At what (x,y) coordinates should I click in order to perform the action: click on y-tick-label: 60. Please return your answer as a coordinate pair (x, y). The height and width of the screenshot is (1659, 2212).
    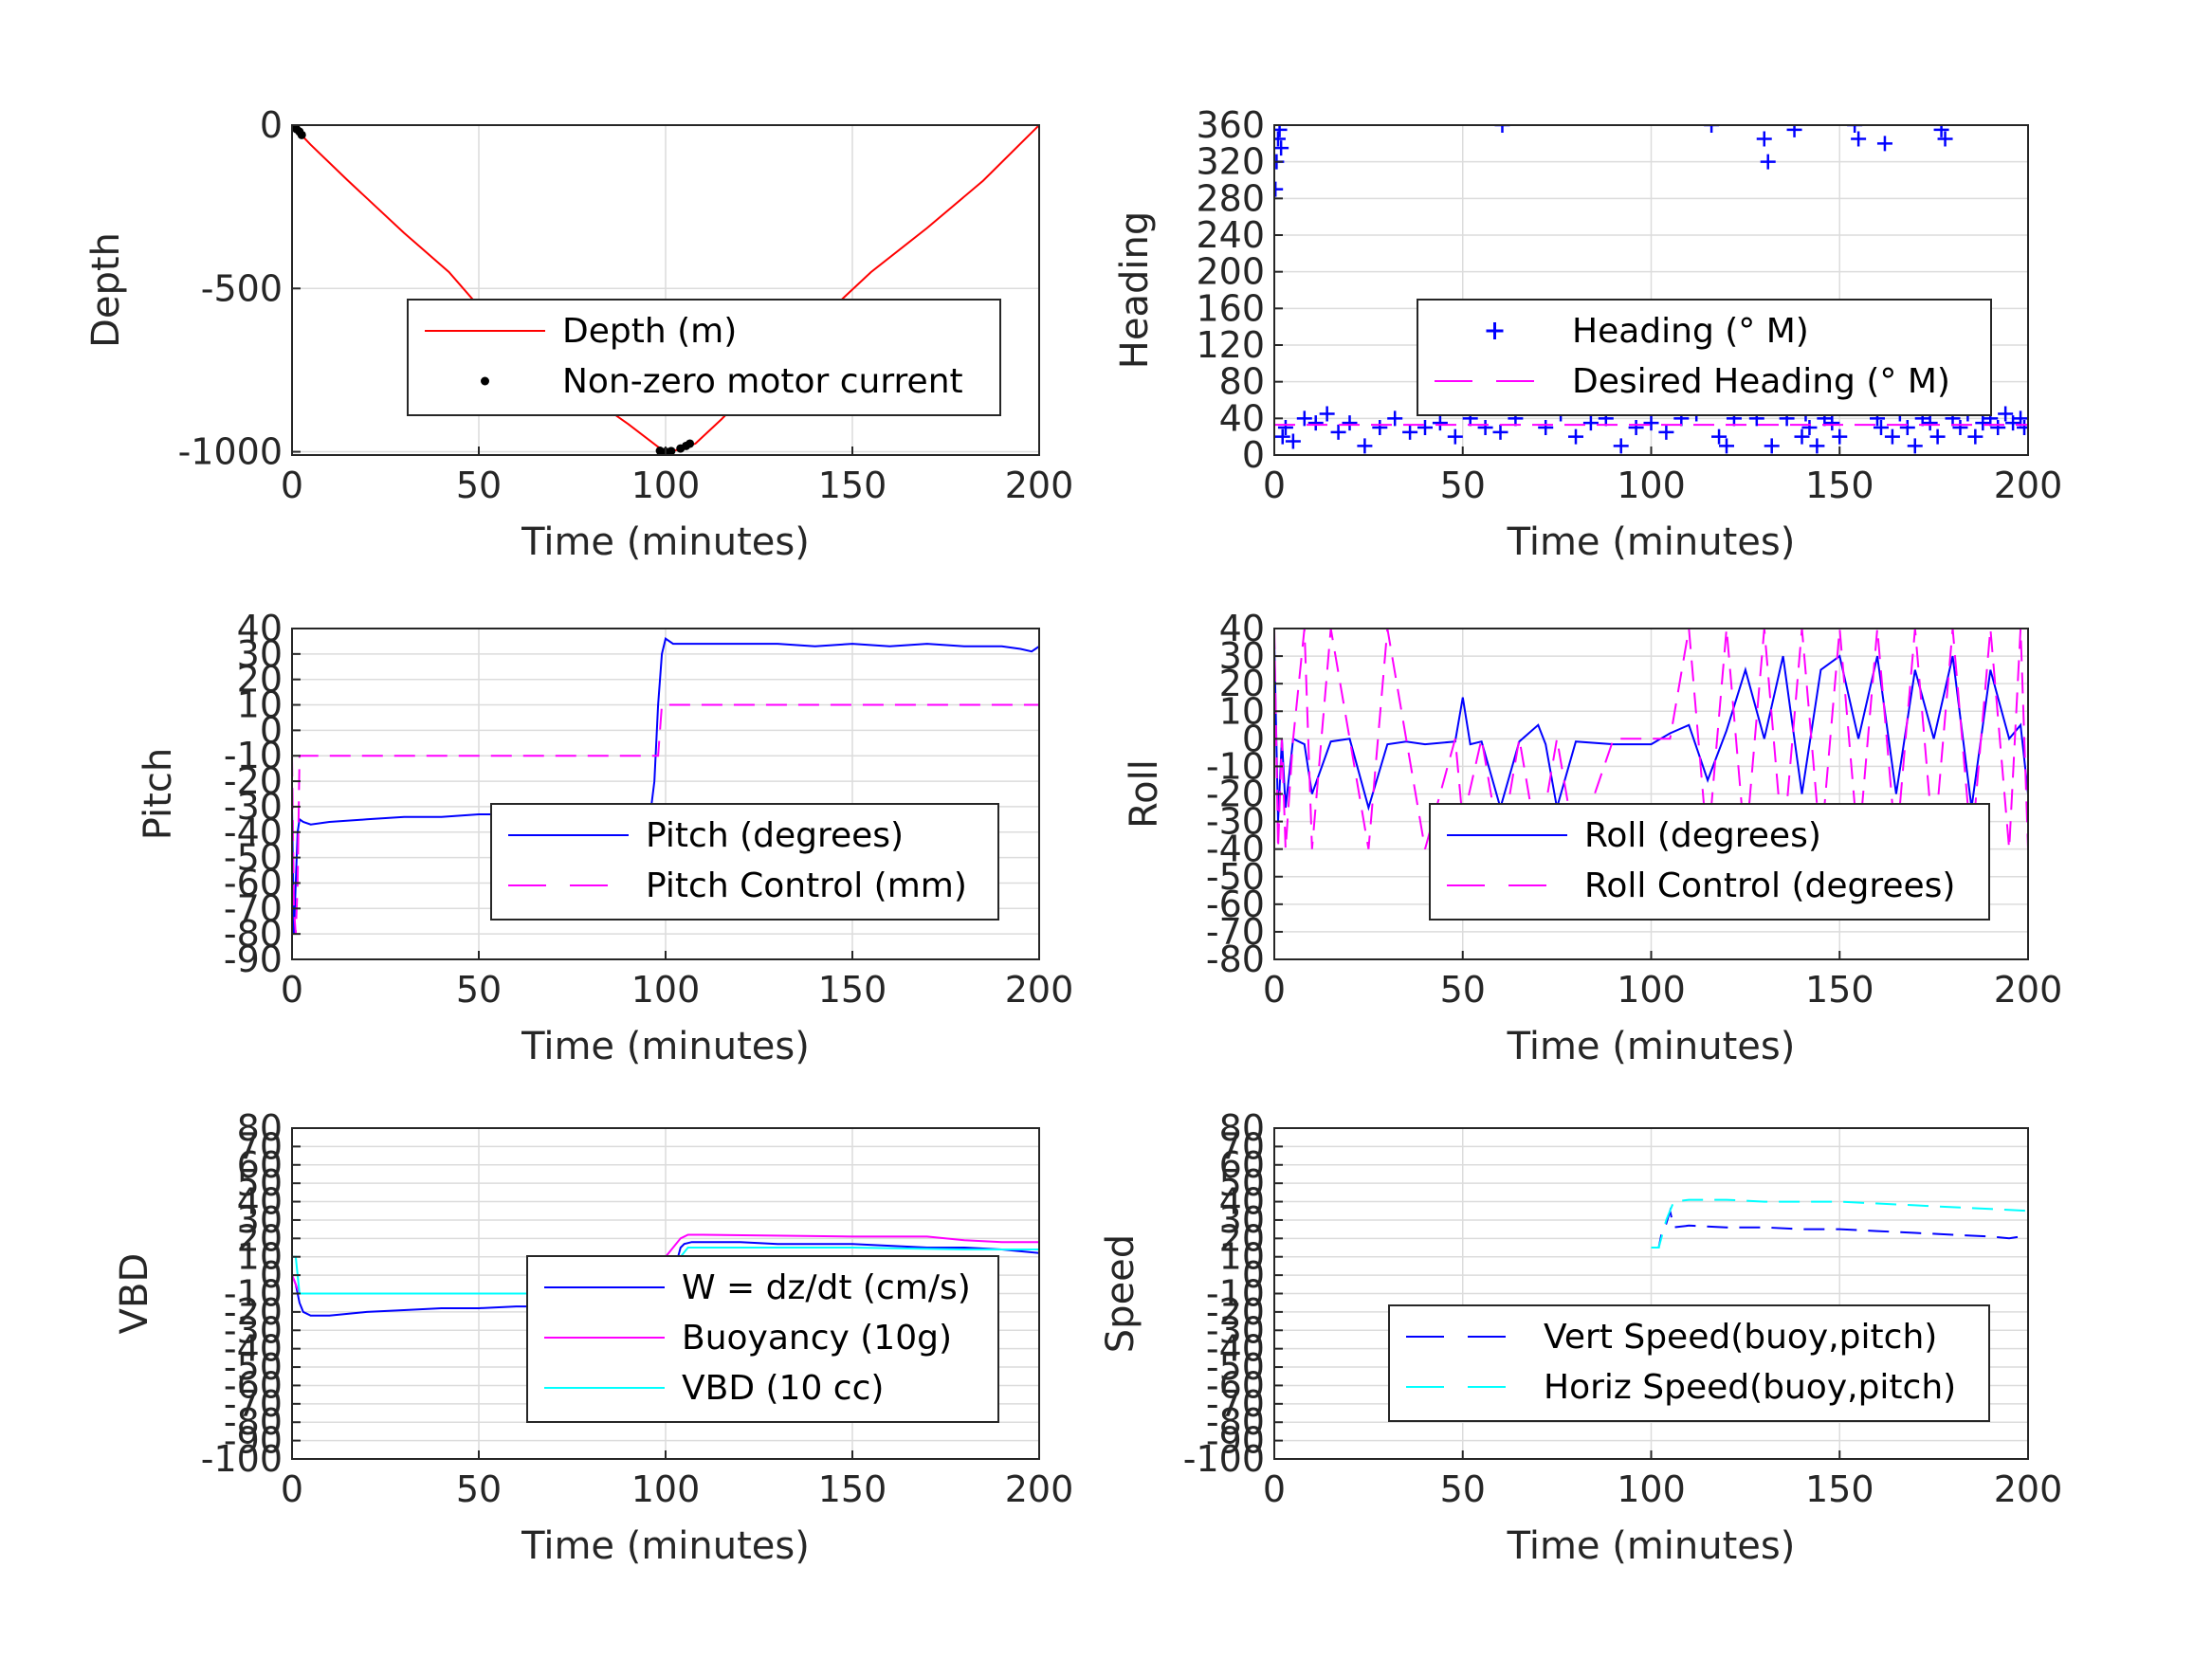
    Looking at the image, I should click on (260, 1165).